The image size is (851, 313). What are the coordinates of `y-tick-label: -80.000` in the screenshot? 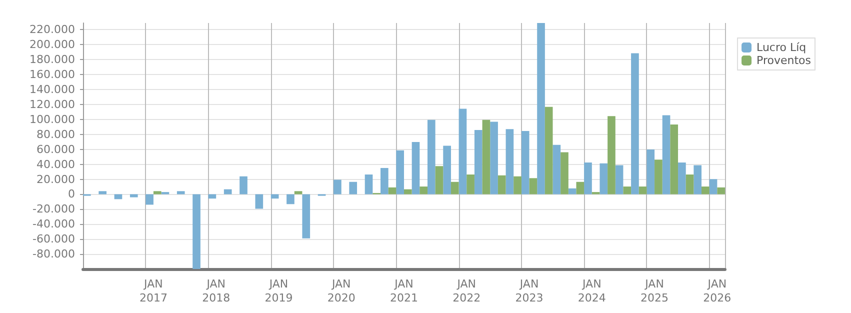 It's located at (53, 254).